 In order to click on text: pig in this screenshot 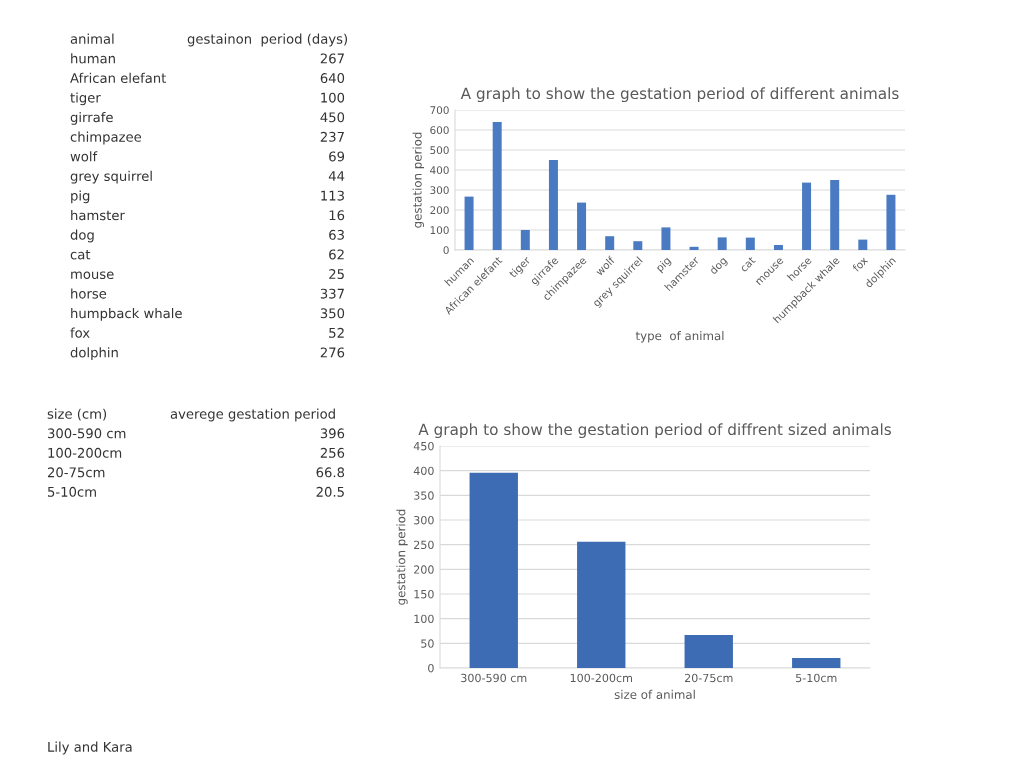, I will do `click(80, 197)`.